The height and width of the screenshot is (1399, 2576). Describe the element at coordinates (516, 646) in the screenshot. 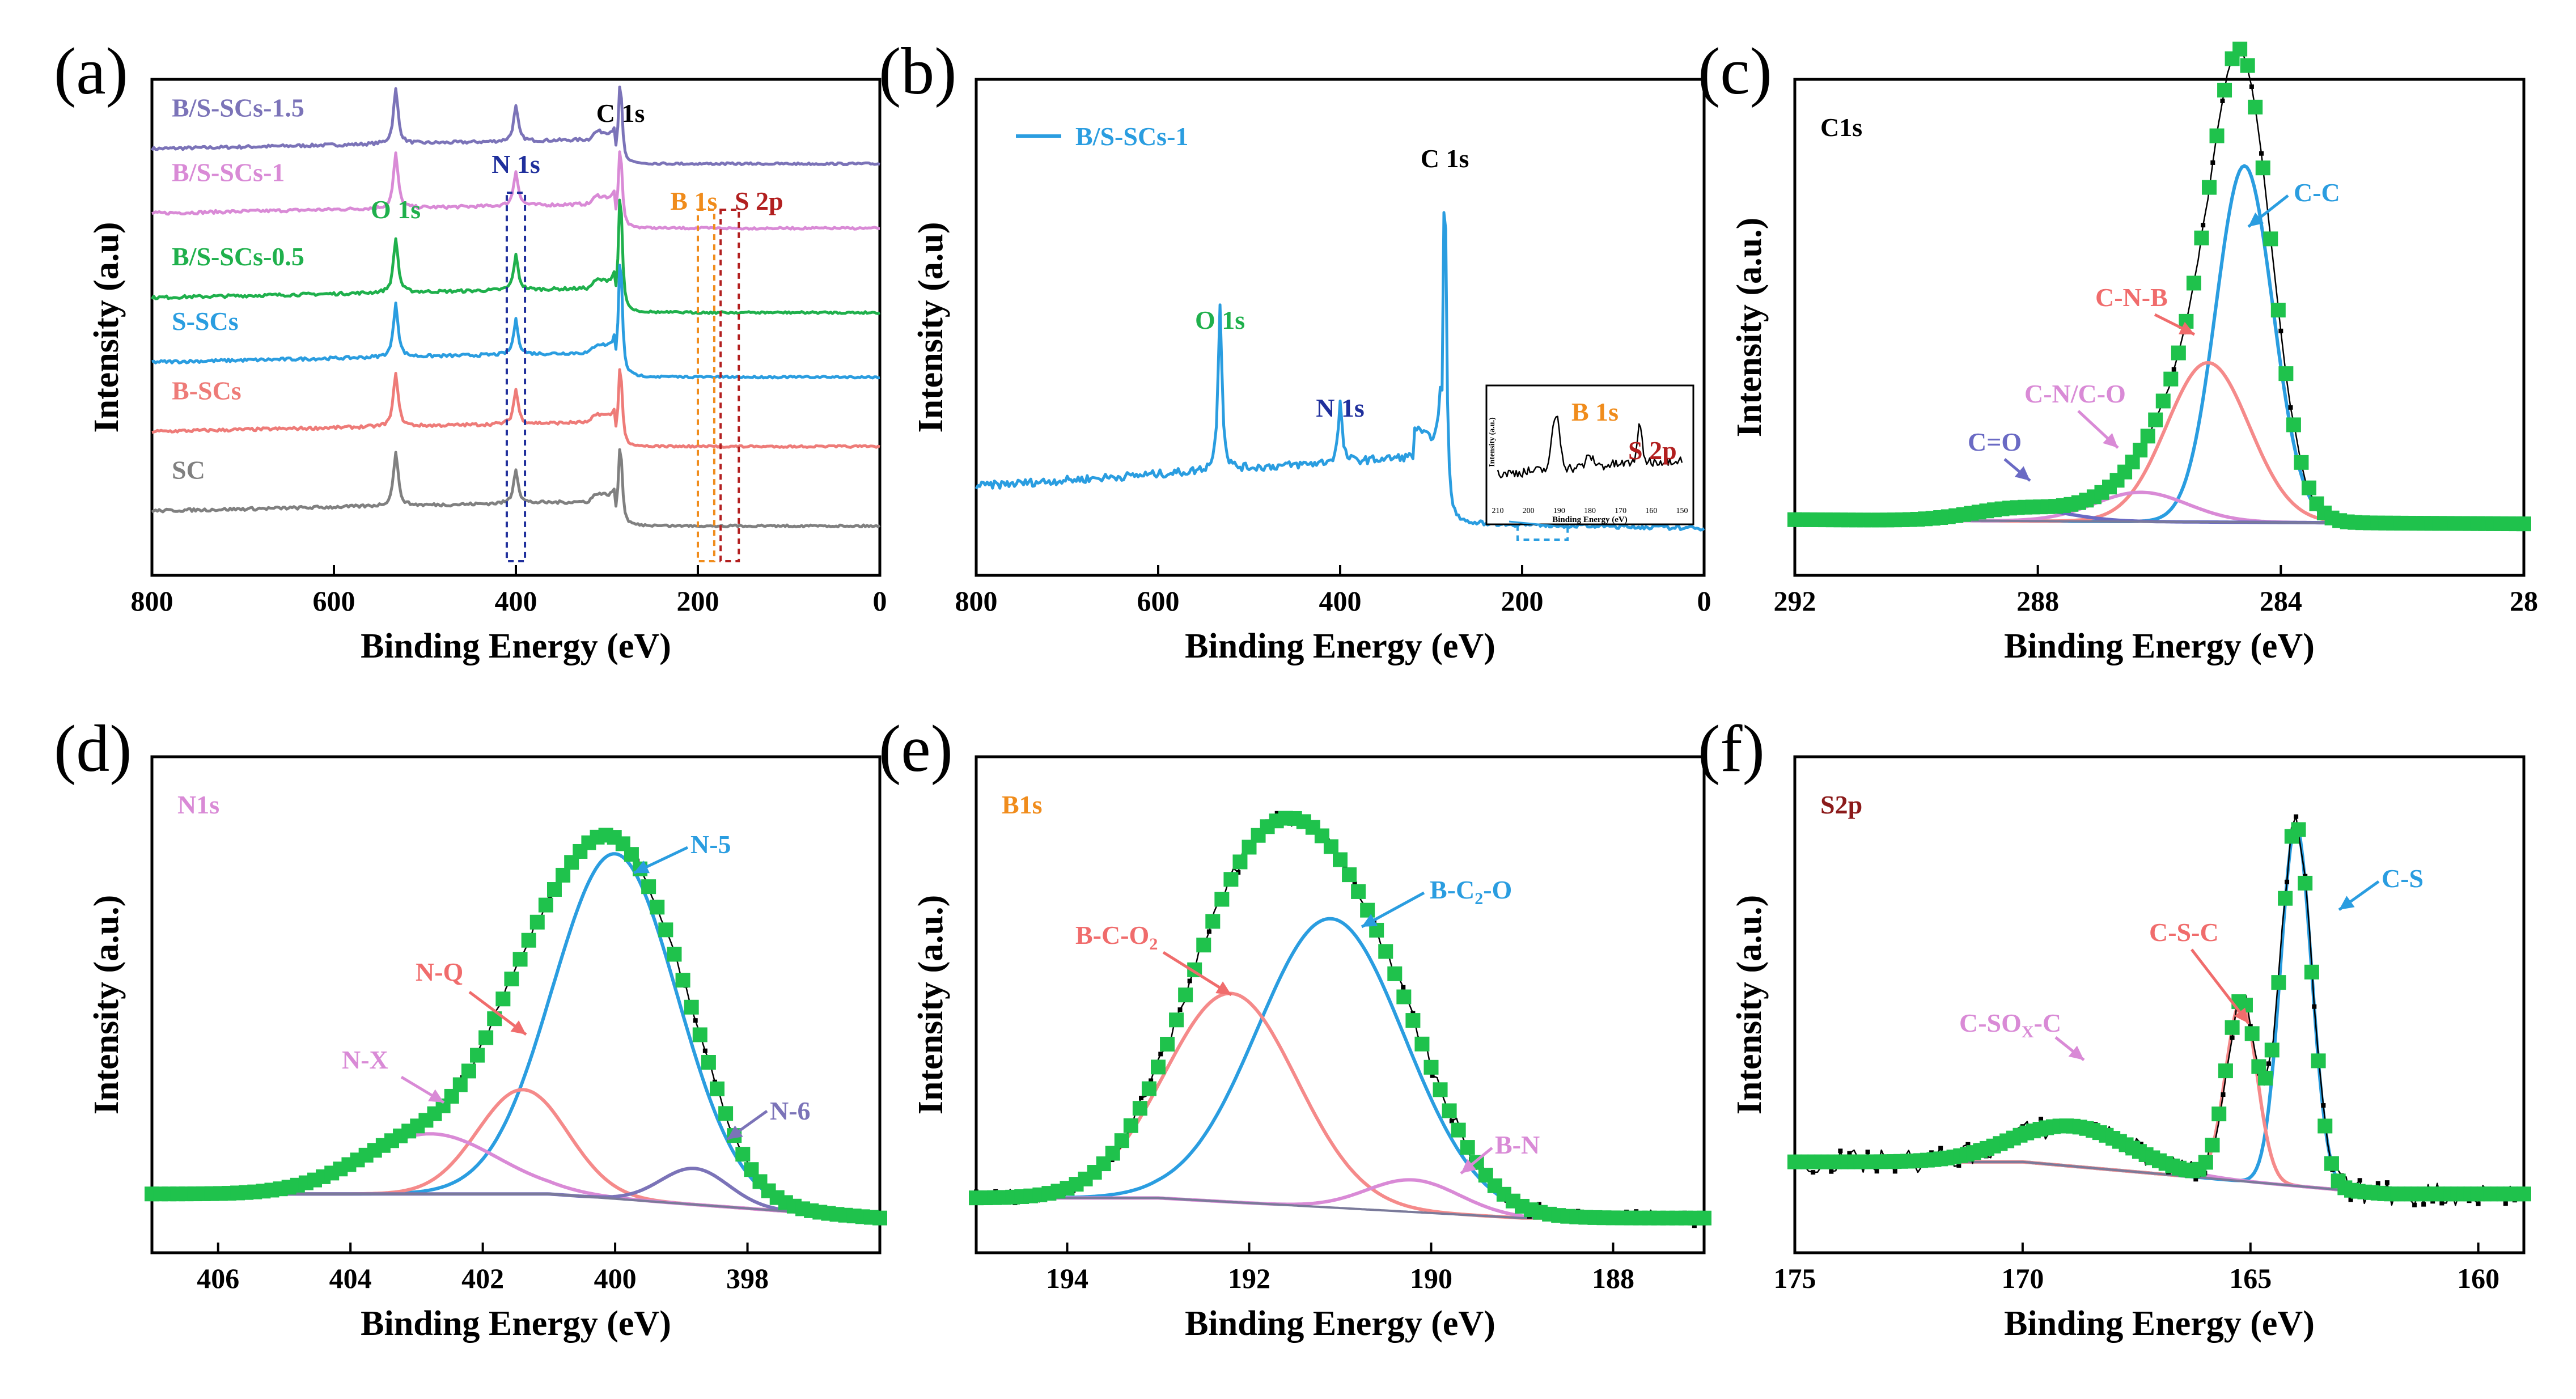

I see `x-axis-title-a: Binding Energy (eV)` at that location.